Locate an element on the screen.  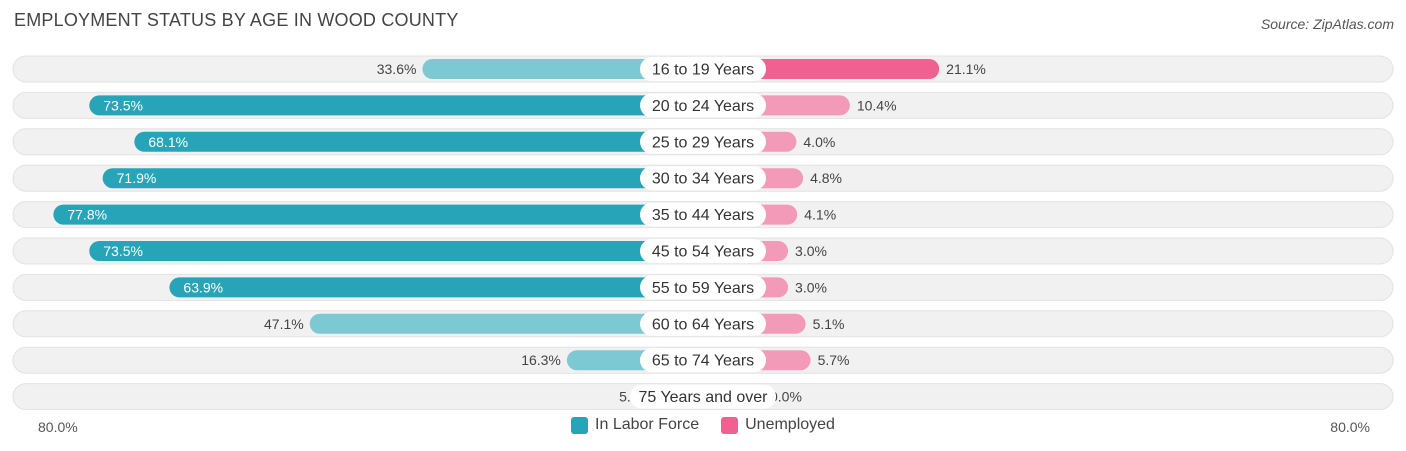
category-label: 65 to 74 Years is located at coordinates (703, 361).